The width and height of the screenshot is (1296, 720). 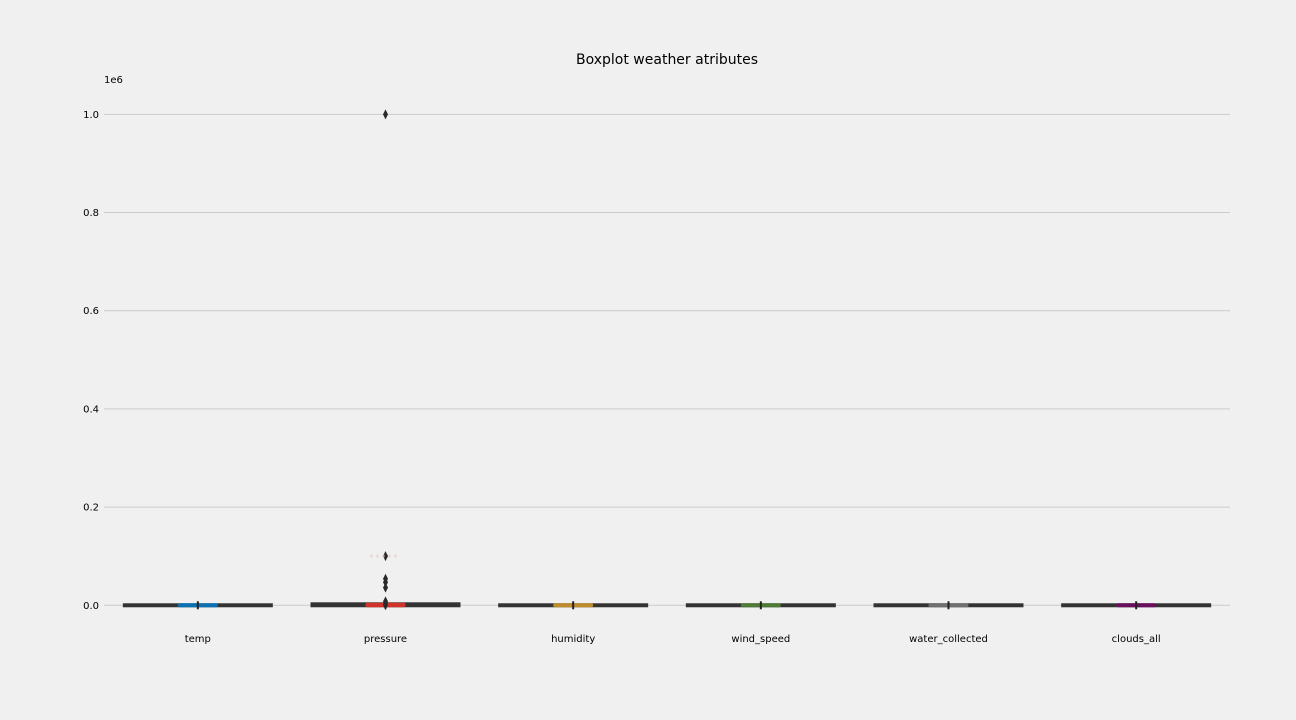 What do you see at coordinates (91, 606) in the screenshot?
I see `y-tick-label: 0.0` at bounding box center [91, 606].